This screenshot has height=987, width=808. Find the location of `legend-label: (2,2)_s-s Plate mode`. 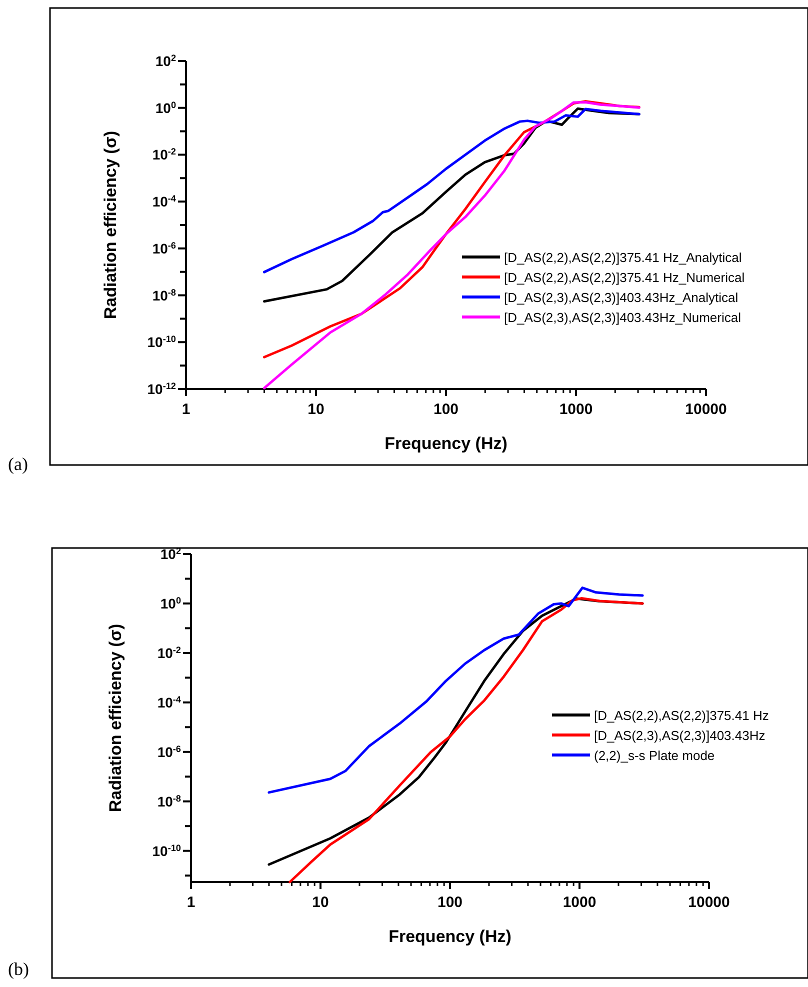

legend-label: (2,2)_s-s Plate mode is located at coordinates (654, 755).